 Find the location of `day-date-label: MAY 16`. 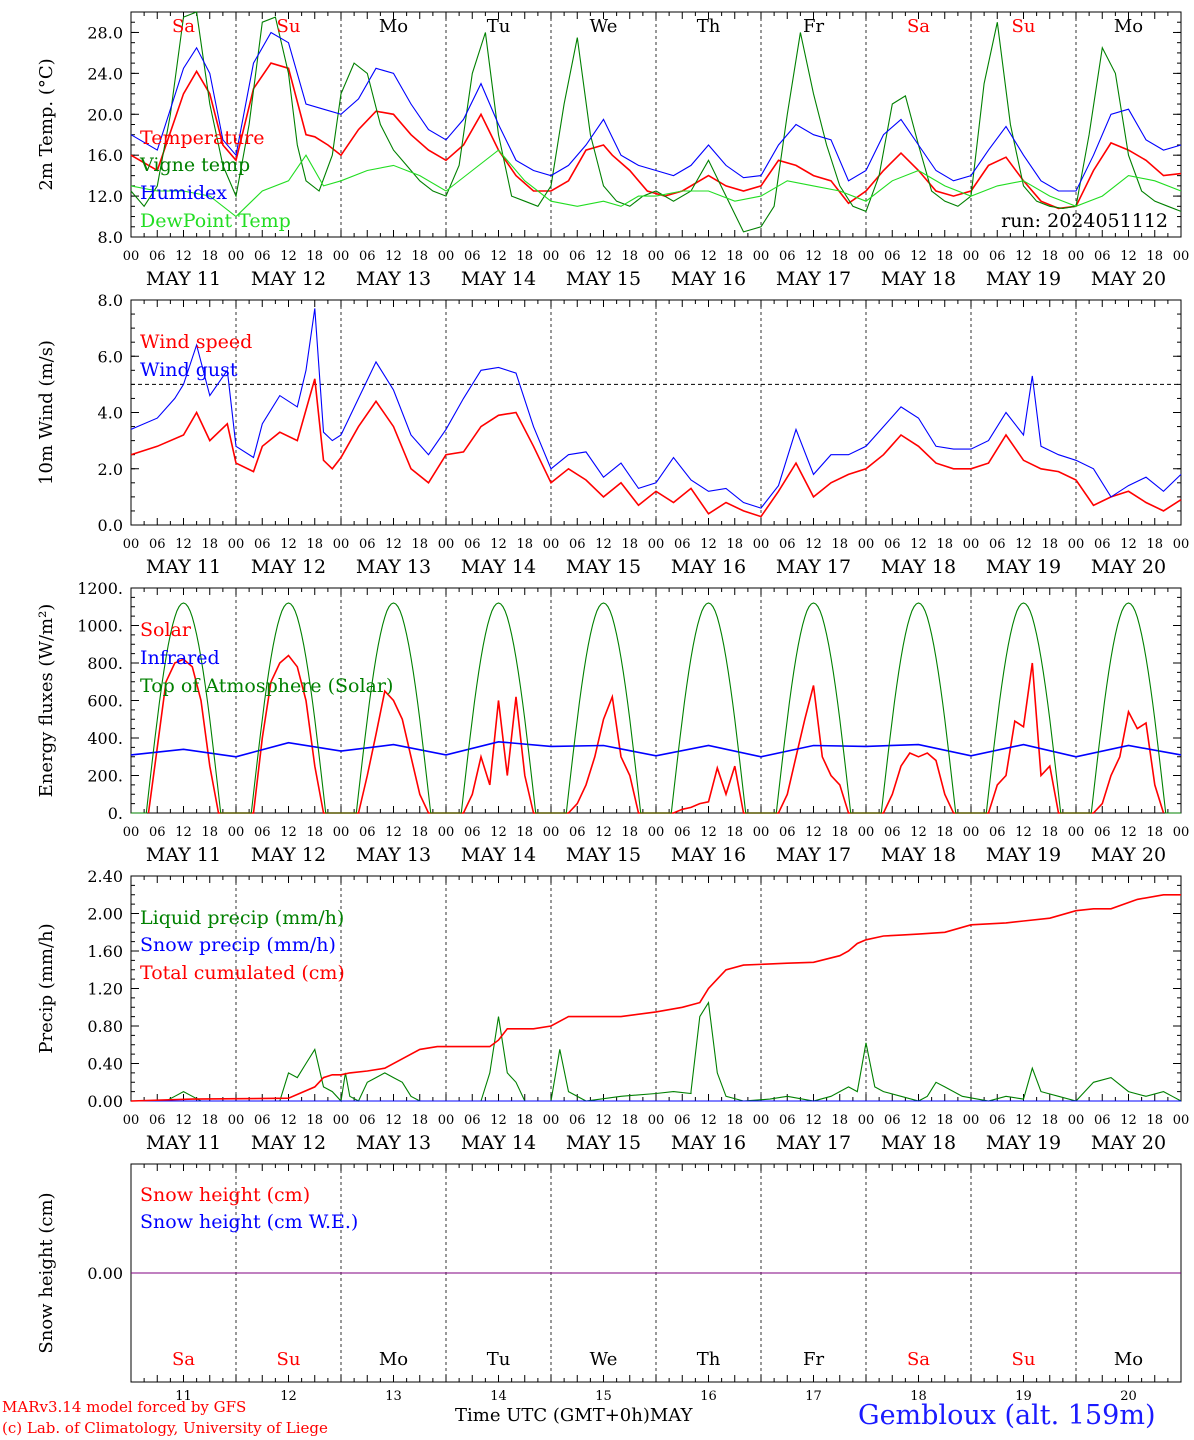

day-date-label: MAY 16 is located at coordinates (708, 1143).